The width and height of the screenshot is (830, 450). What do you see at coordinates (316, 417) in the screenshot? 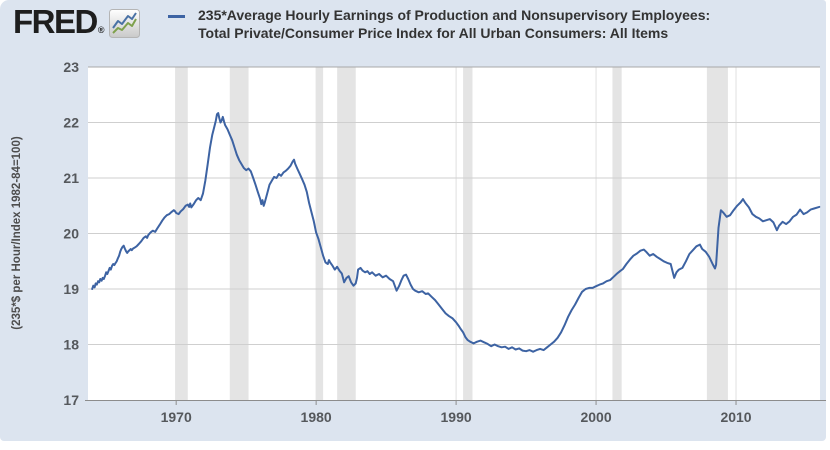
I see `x-tick-label: 1980` at bounding box center [316, 417].